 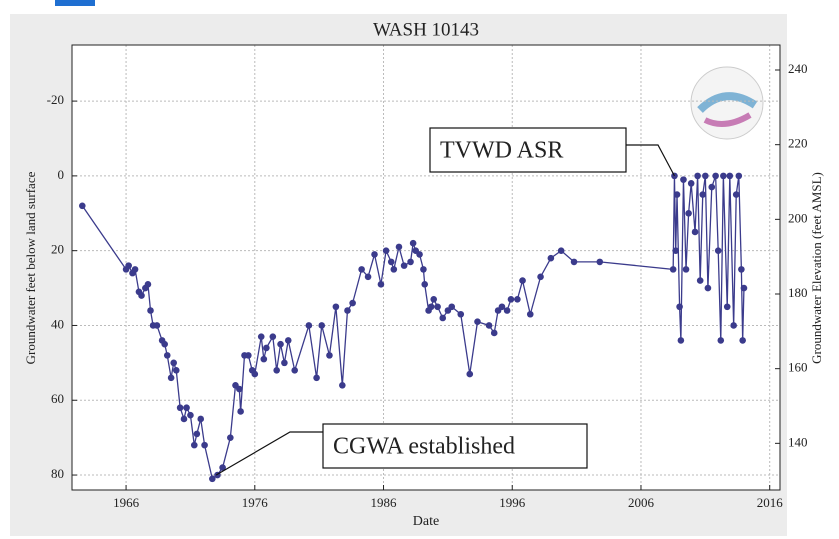 I want to click on annotation-text: CGWA established, so click(x=424, y=447).